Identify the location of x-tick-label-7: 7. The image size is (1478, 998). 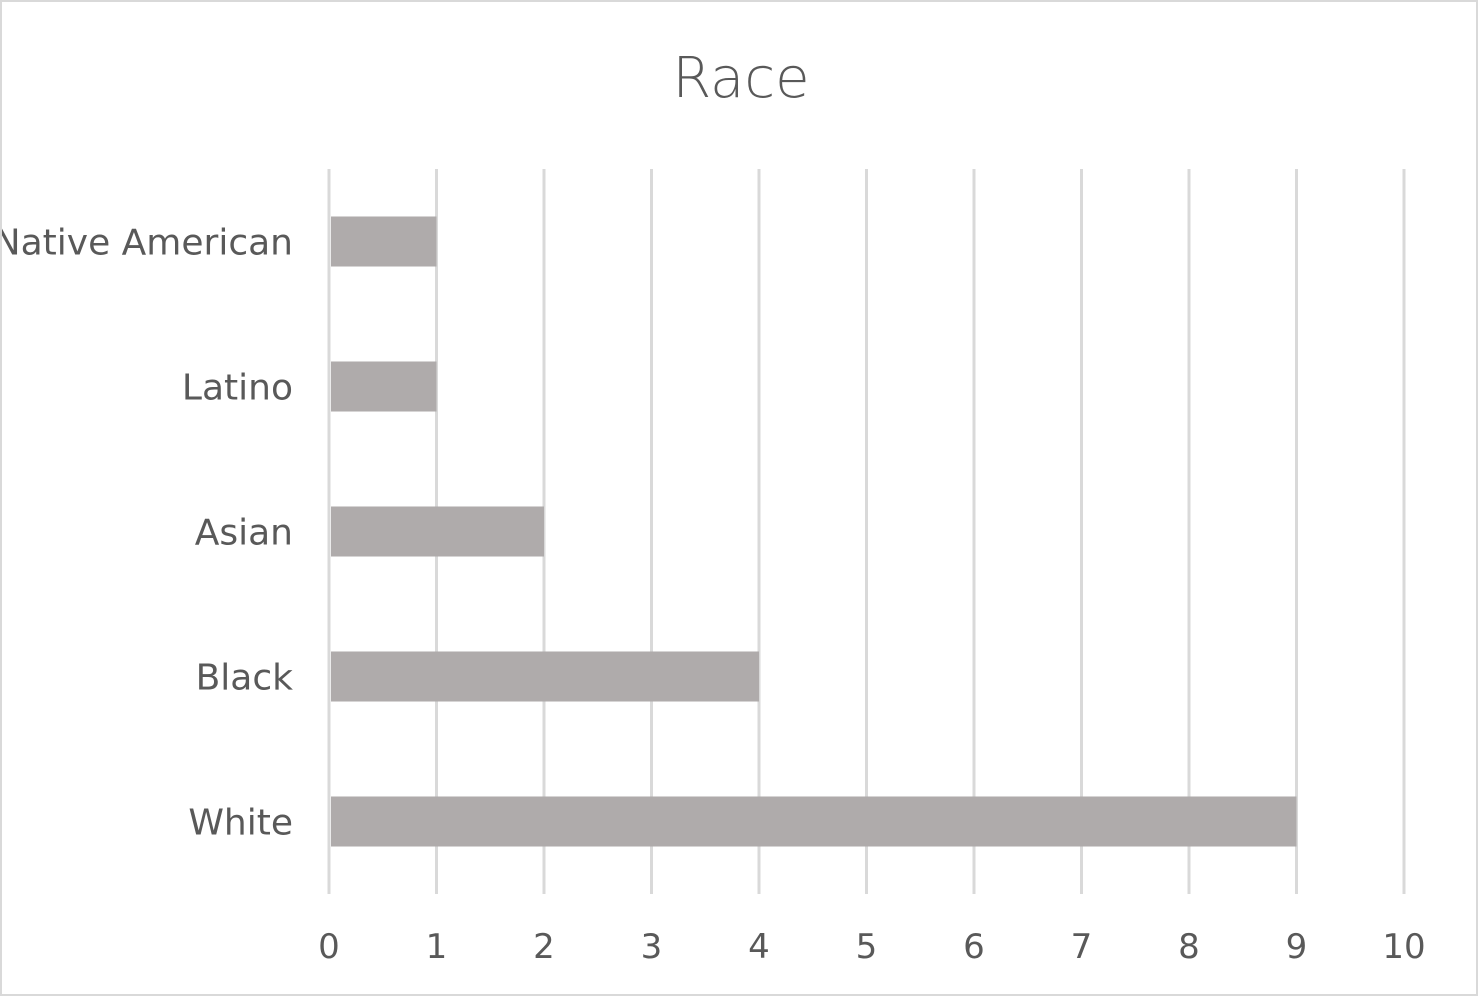
(1082, 947).